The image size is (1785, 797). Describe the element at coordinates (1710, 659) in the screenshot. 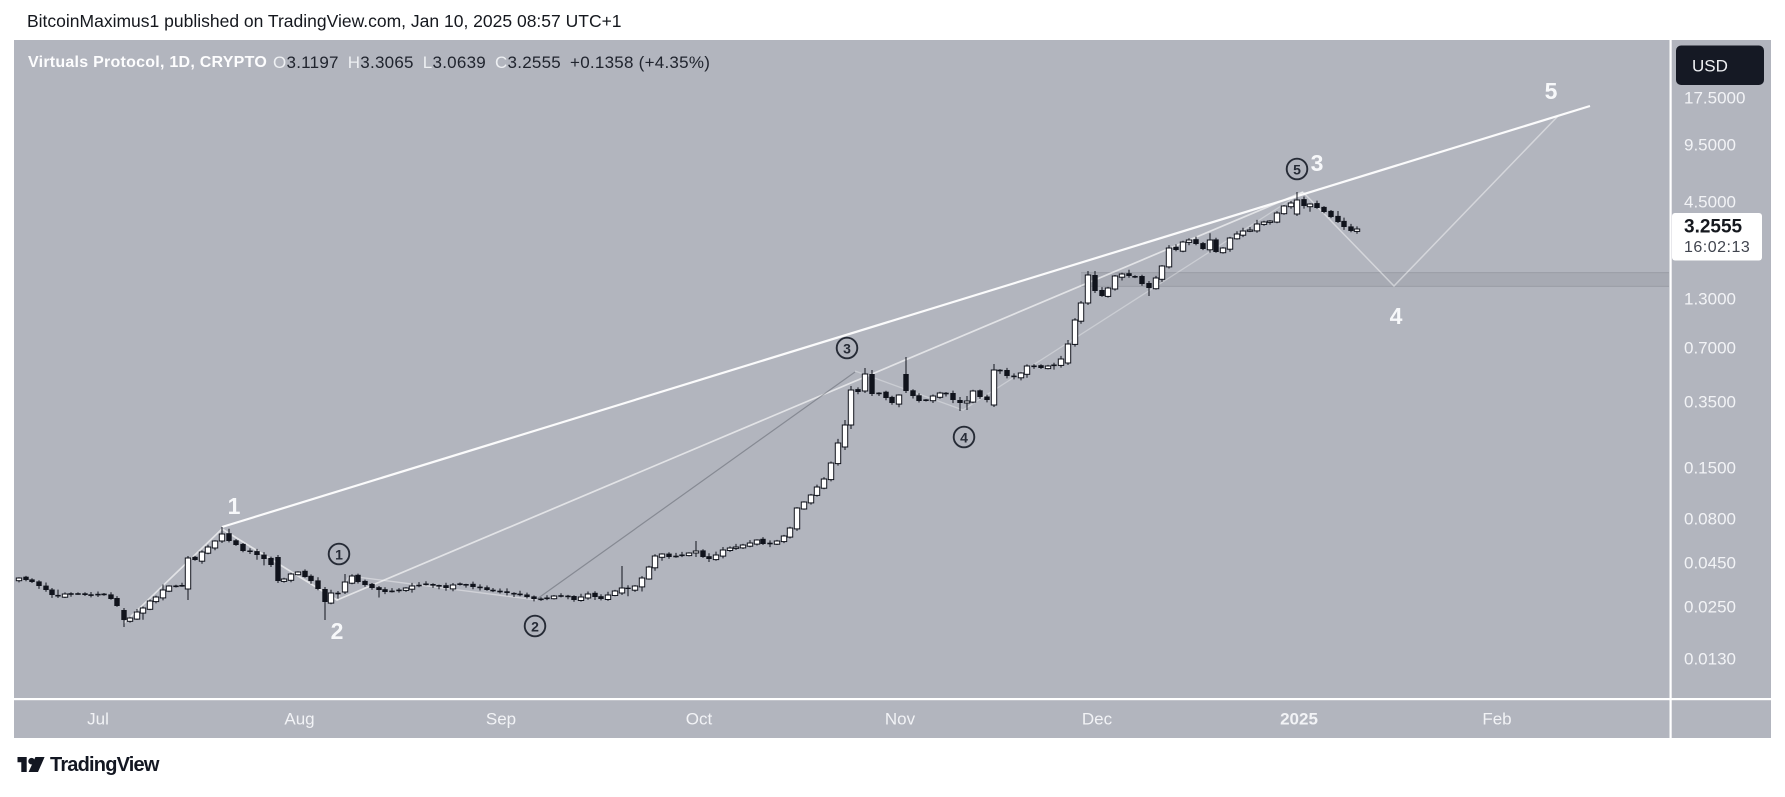

I see `svg-text: 0.0130` at that location.